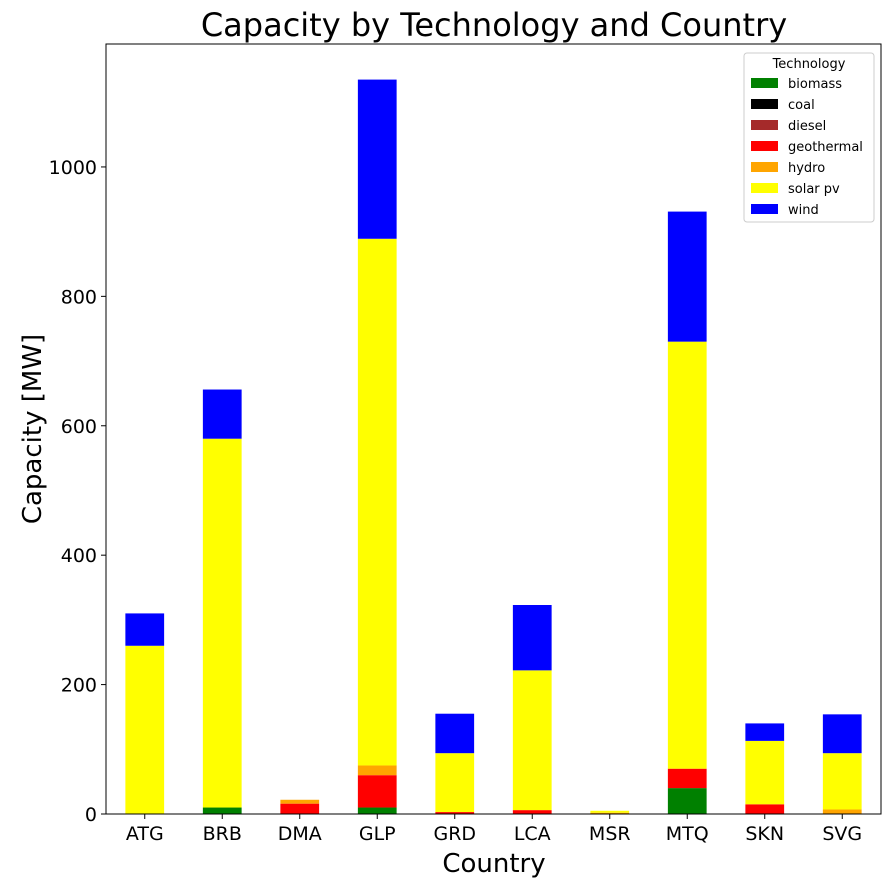 The width and height of the screenshot is (891, 892). Describe the element at coordinates (77, 491) in the screenshot. I see `y-axis: 0 200 400 600 800 1000` at that location.